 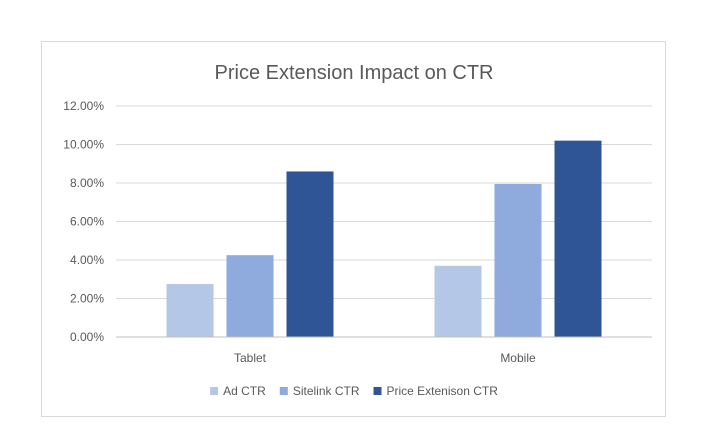 I want to click on legend: Ad CTR Sitelink CTR Price Extenison CTR, so click(x=354, y=391).